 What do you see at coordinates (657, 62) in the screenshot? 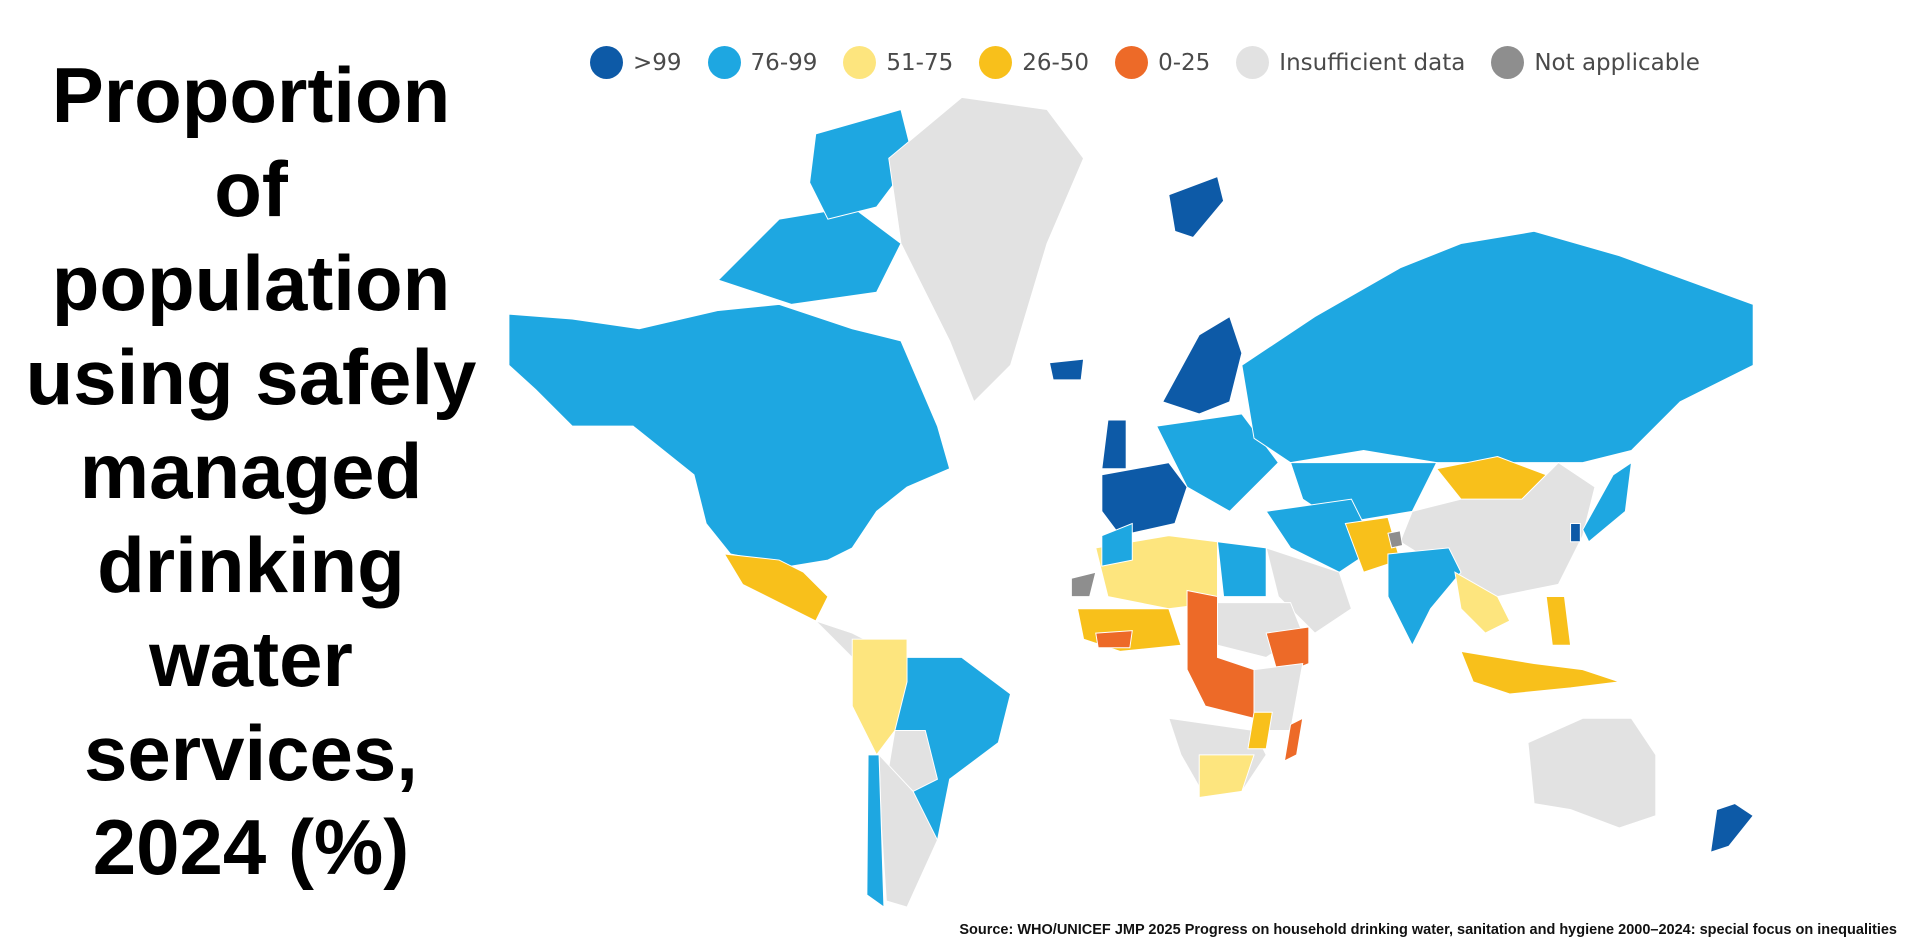
I see `legend-label: >99` at bounding box center [657, 62].